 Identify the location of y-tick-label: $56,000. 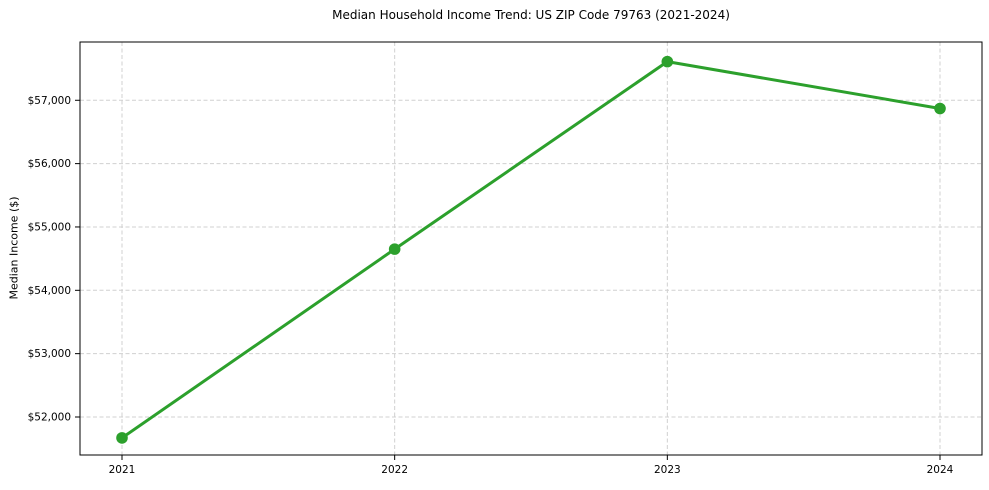
(49, 164).